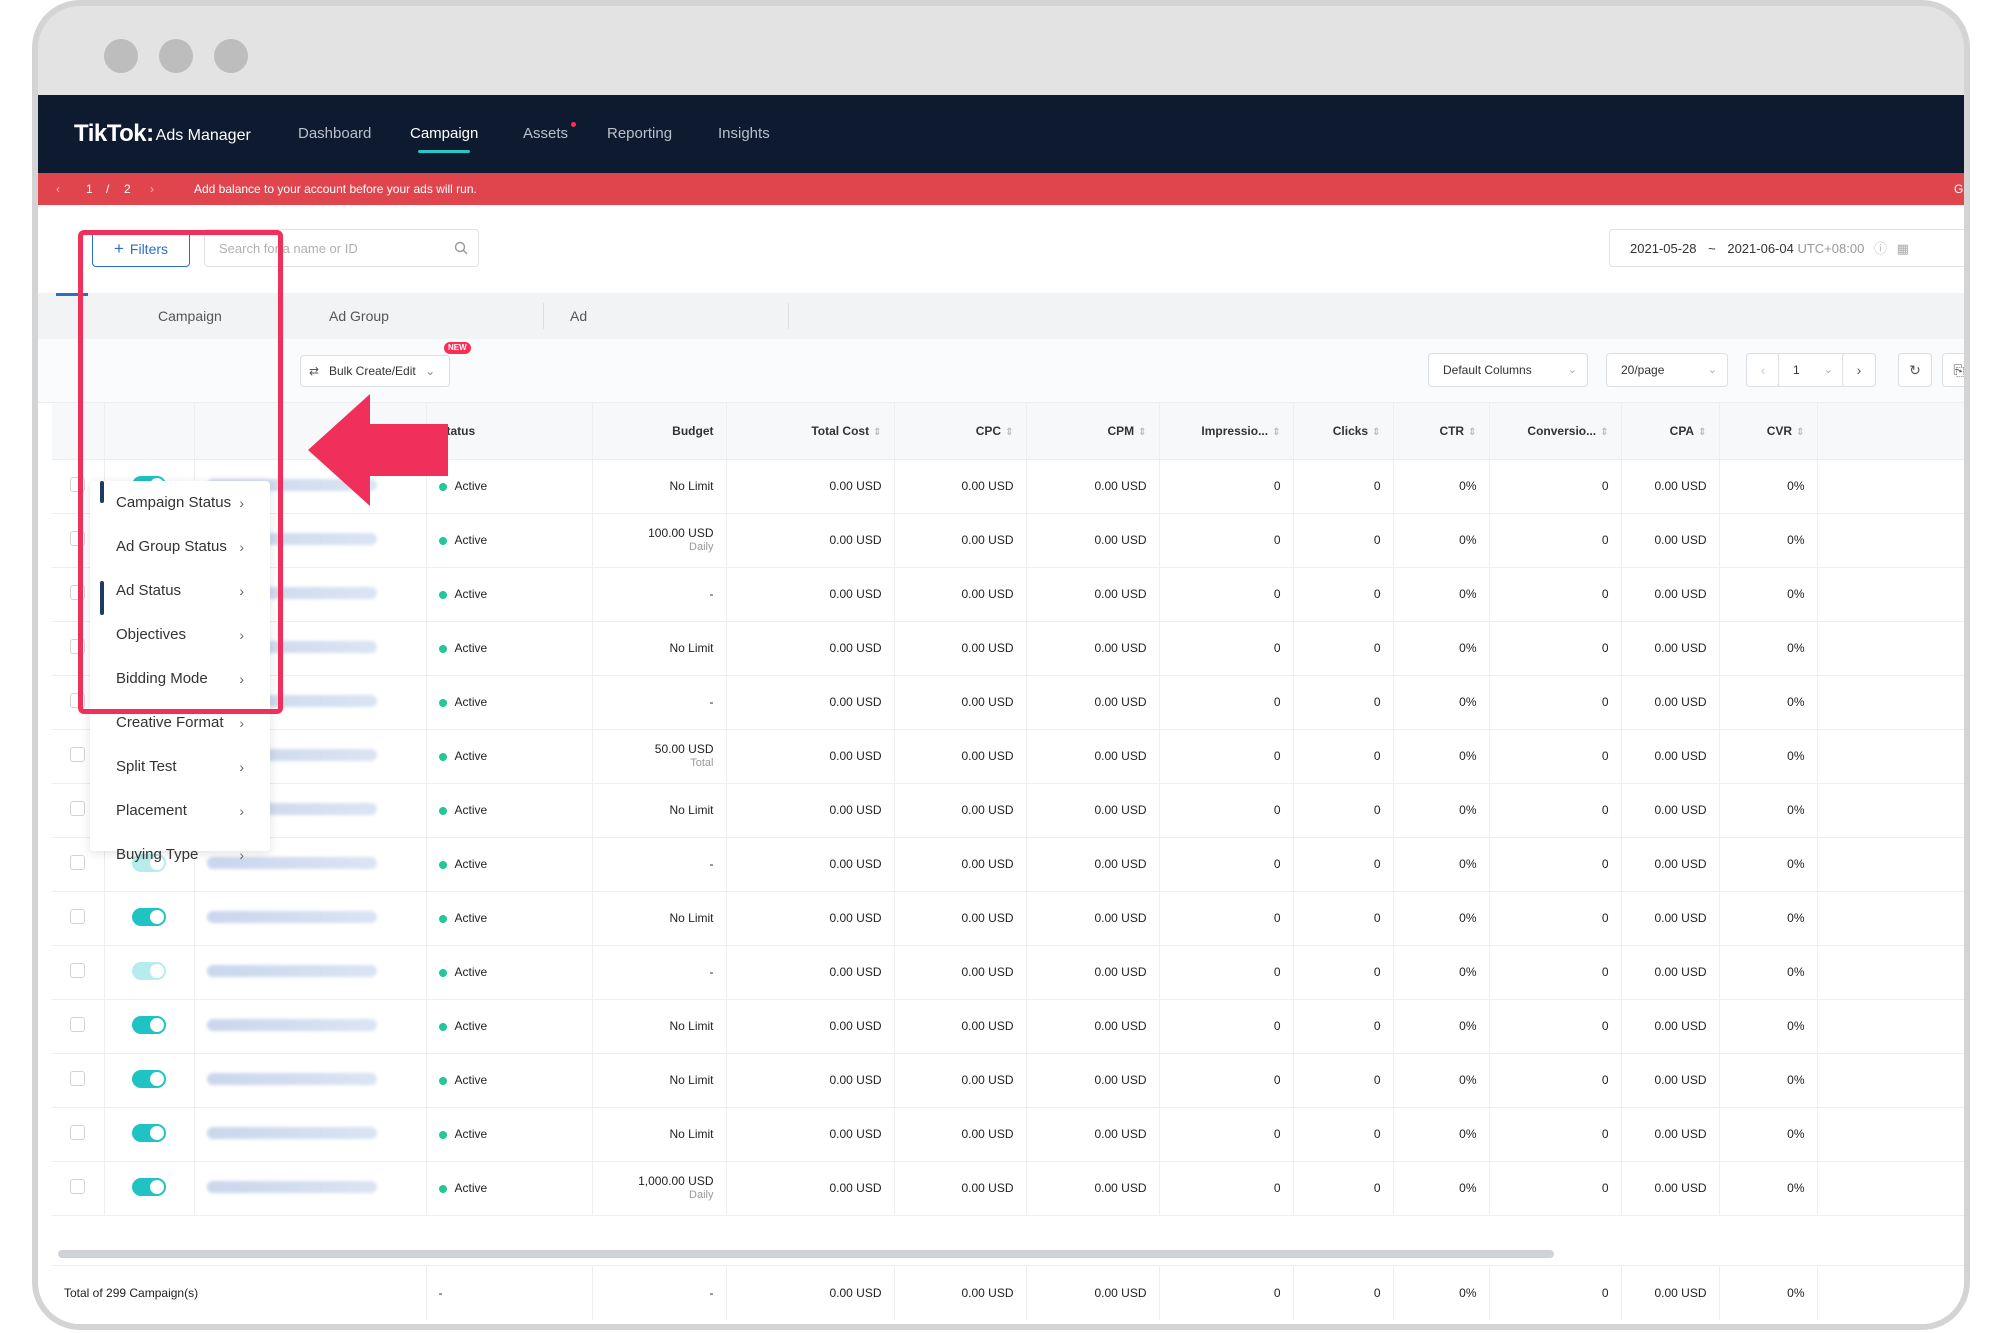 The image size is (1999, 1333). Describe the element at coordinates (180, 767) in the screenshot. I see `filter-split-test: Split Test ›` at that location.